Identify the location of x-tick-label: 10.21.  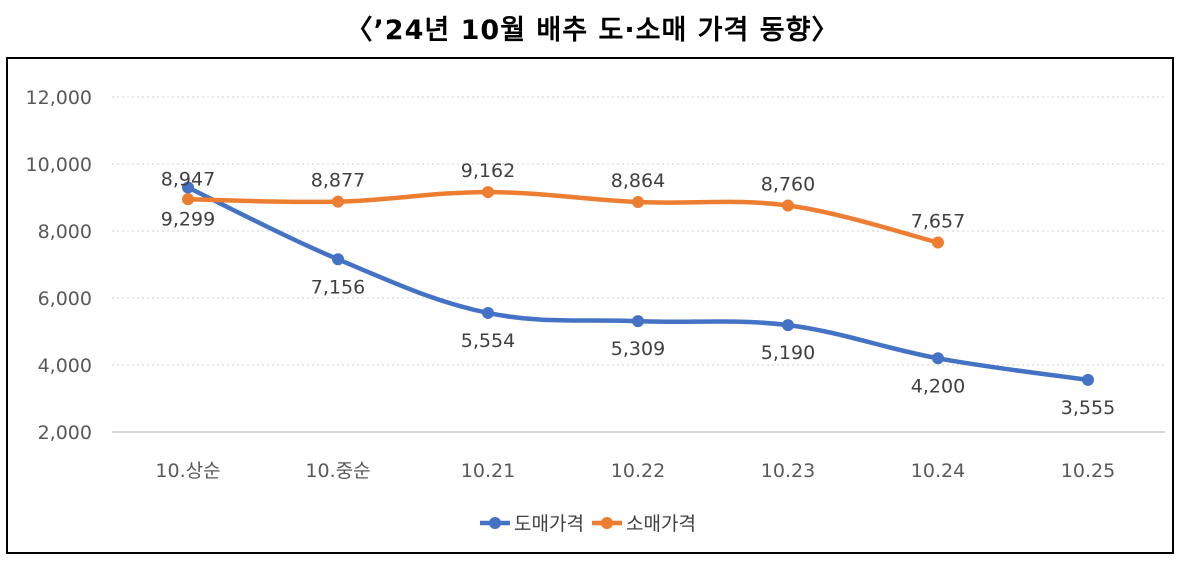
(488, 471).